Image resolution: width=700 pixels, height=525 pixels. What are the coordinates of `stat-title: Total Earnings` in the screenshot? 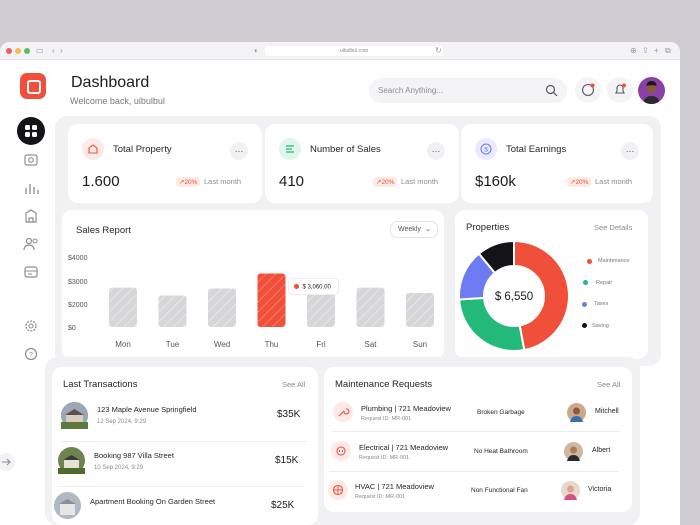 It's located at (536, 149).